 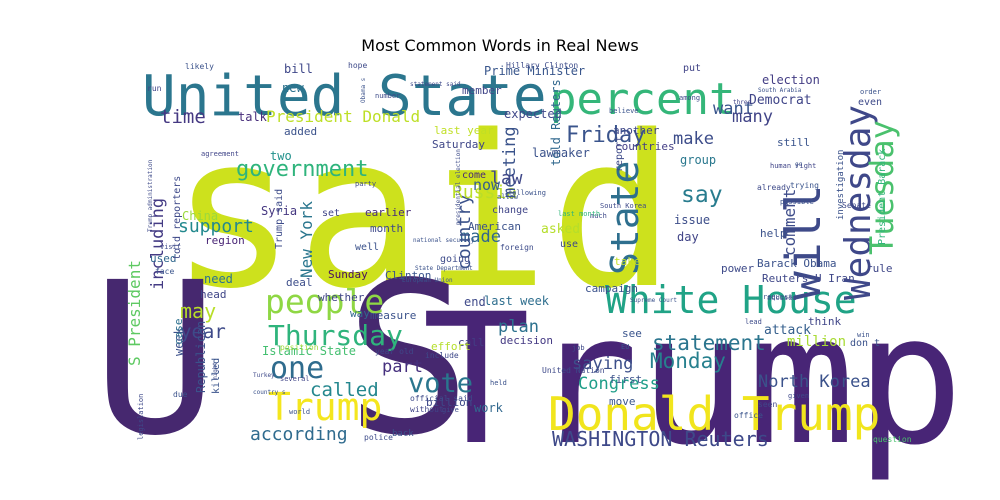 I want to click on word-white-house: White House, so click(x=731, y=300).